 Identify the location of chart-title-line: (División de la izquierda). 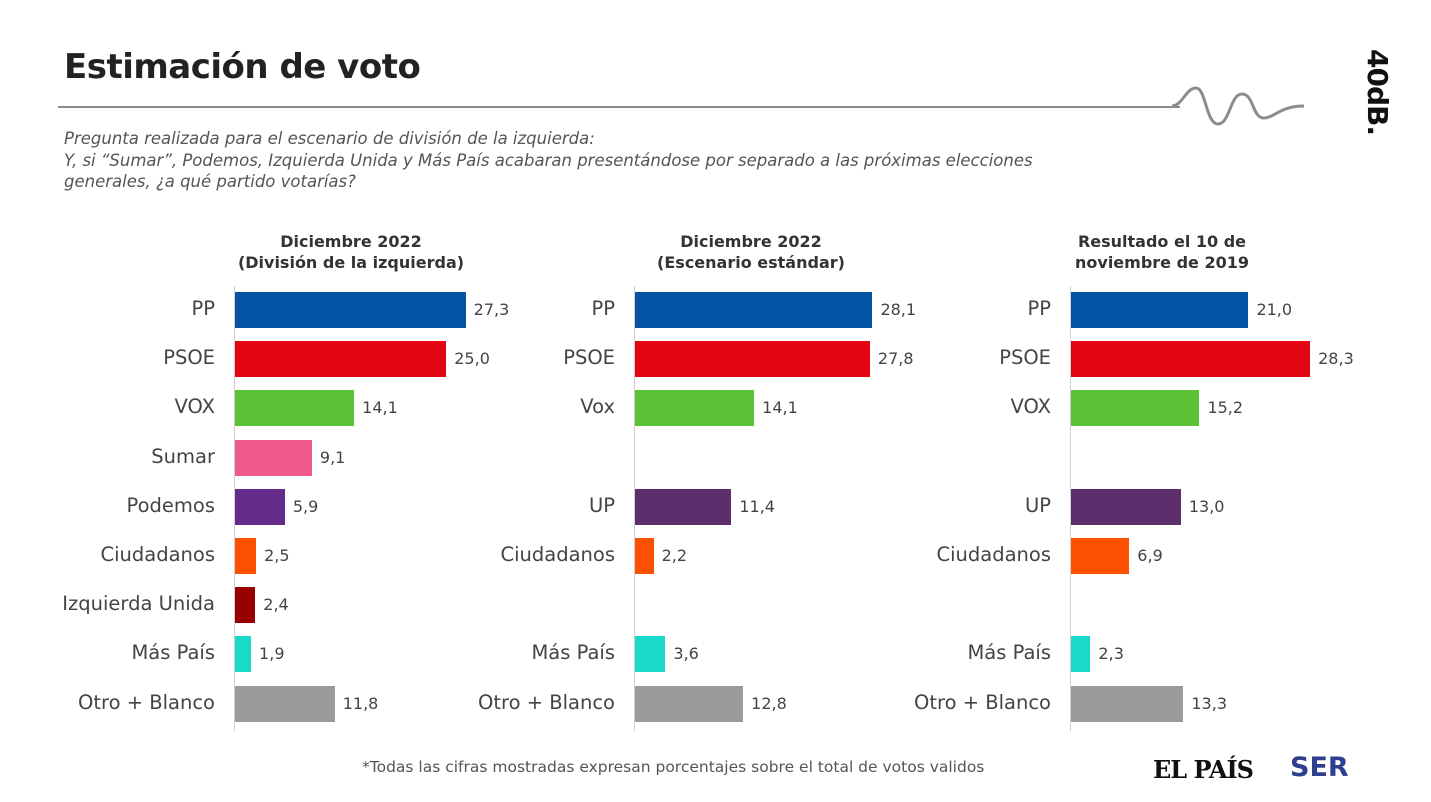
(351, 262).